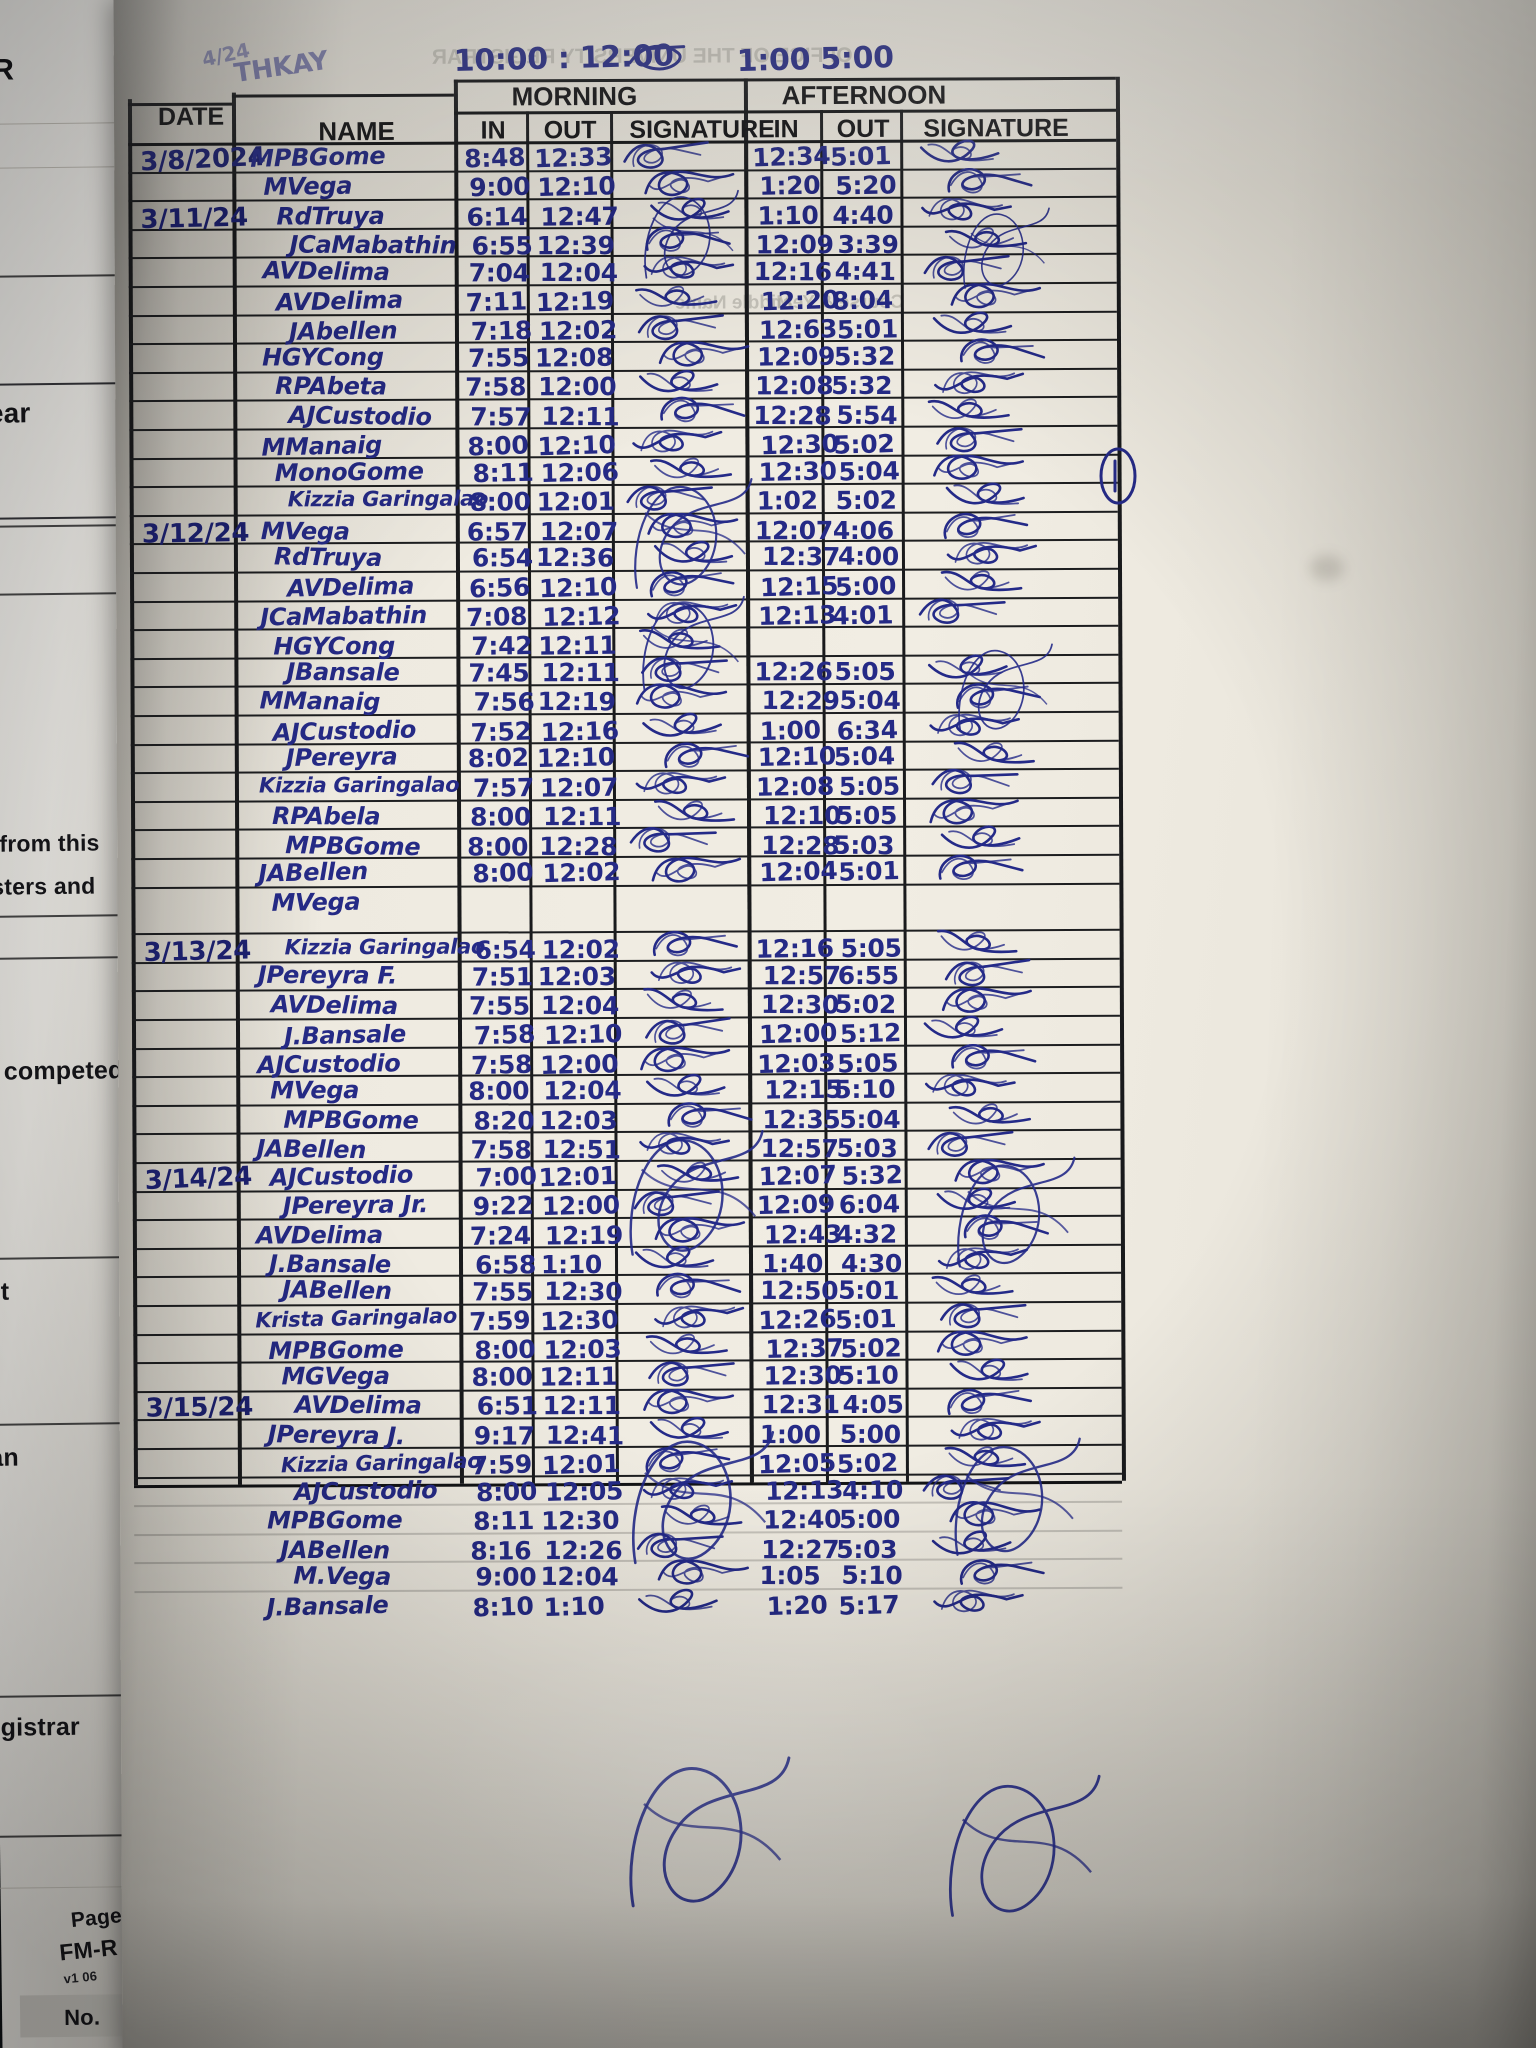  Describe the element at coordinates (10, 1457) in the screenshot. I see `left-label-an: an` at that location.